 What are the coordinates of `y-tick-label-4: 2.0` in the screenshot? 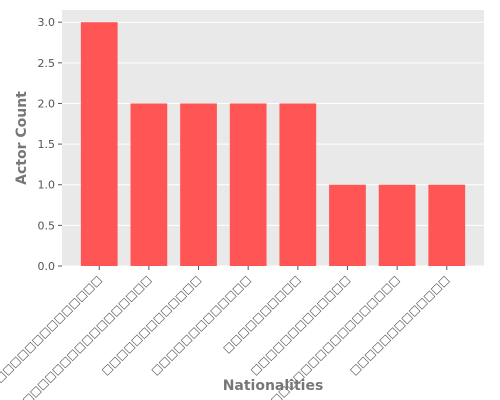 It's located at (47, 103).